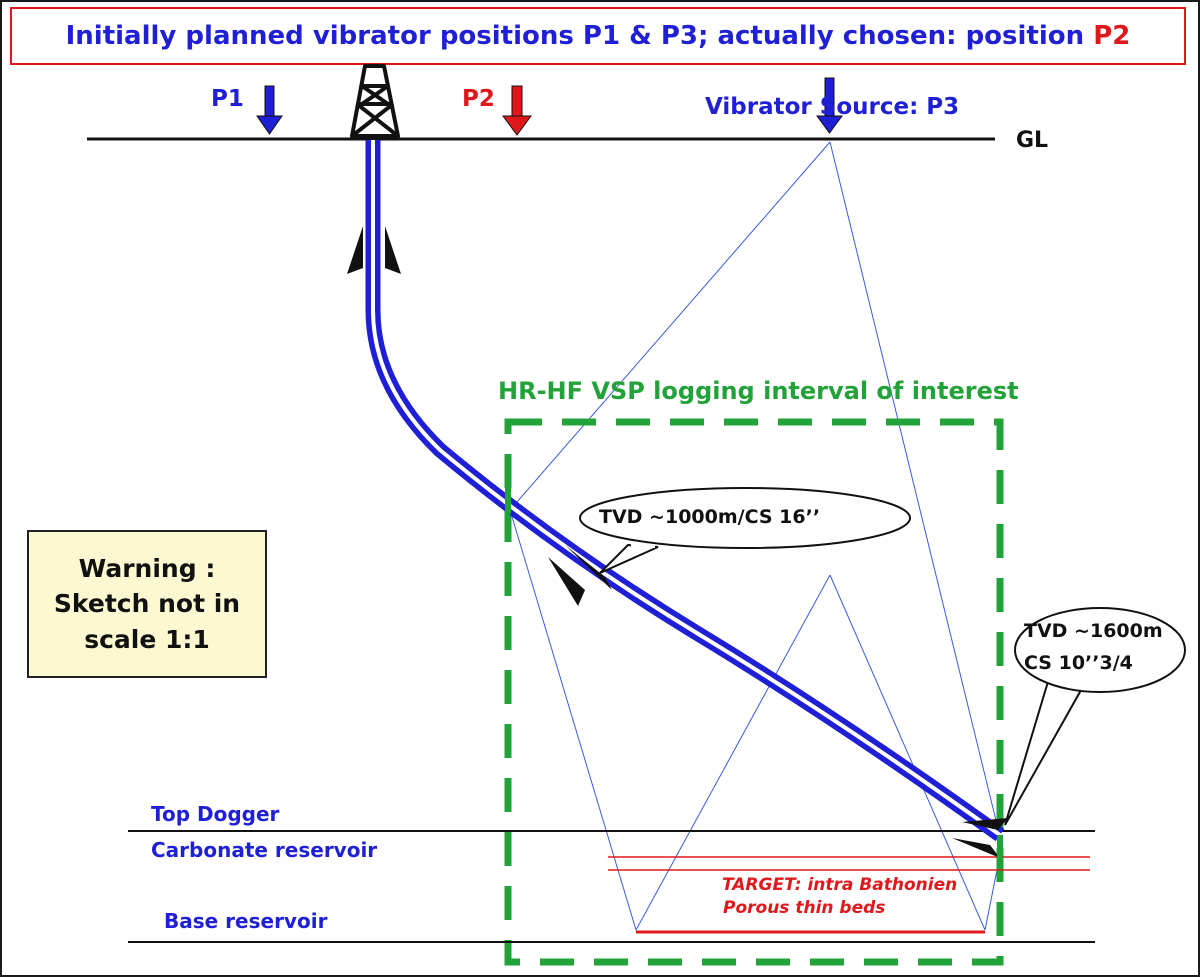 The height and width of the screenshot is (977, 1200). I want to click on callout-tail-cover, so click(1067, 680).